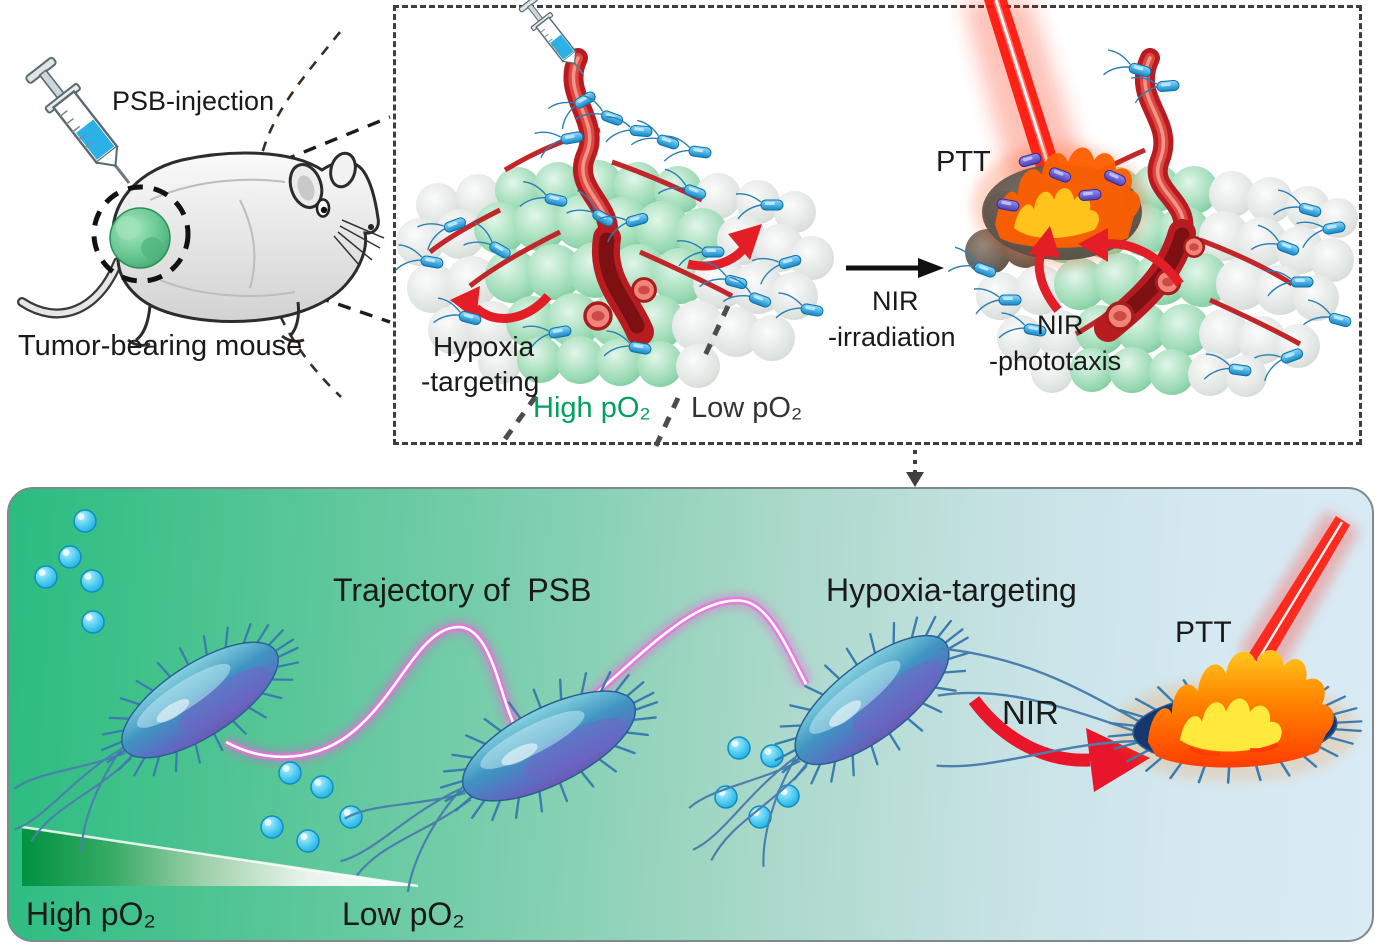 Image resolution: width=1382 pixels, height=949 pixels. I want to click on mouse-whiskers, so click(359, 243).